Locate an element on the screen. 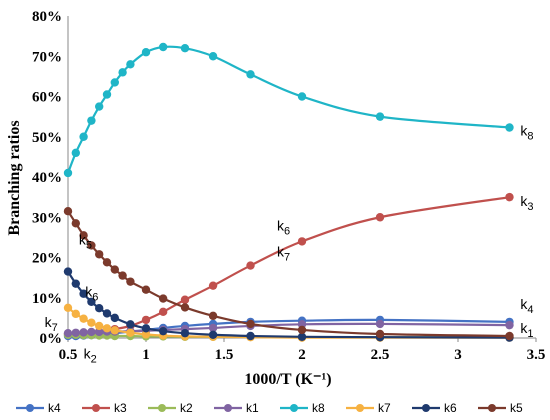 The image size is (550, 420). y-tick-label: 80% is located at coordinates (47, 17).